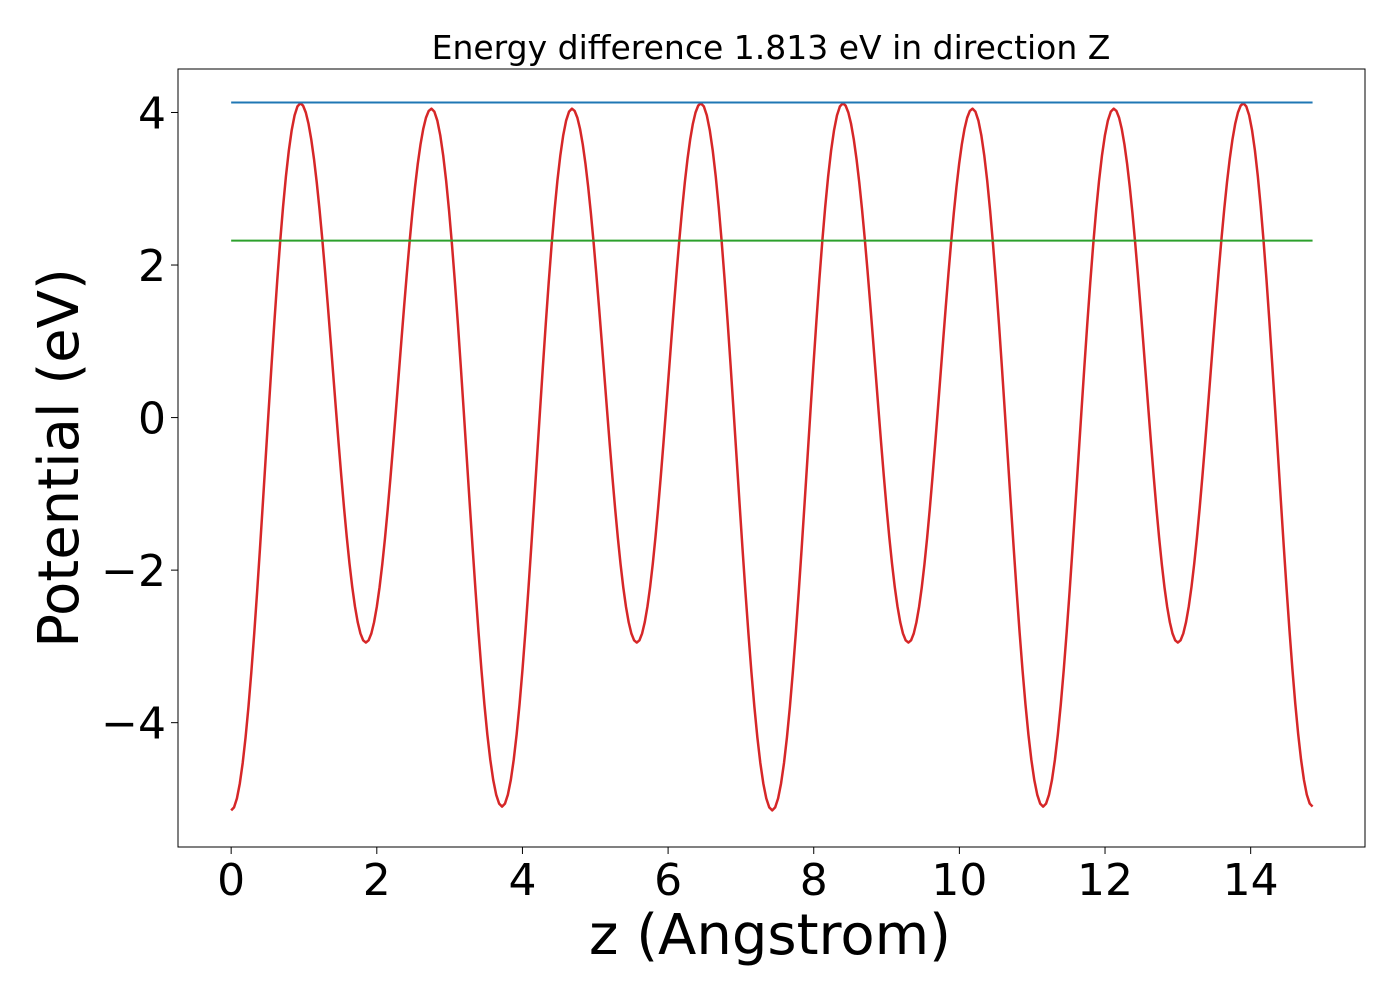 Image resolution: width=1400 pixels, height=1000 pixels. I want to click on y-axis-label: Potential (eV), so click(59, 458).